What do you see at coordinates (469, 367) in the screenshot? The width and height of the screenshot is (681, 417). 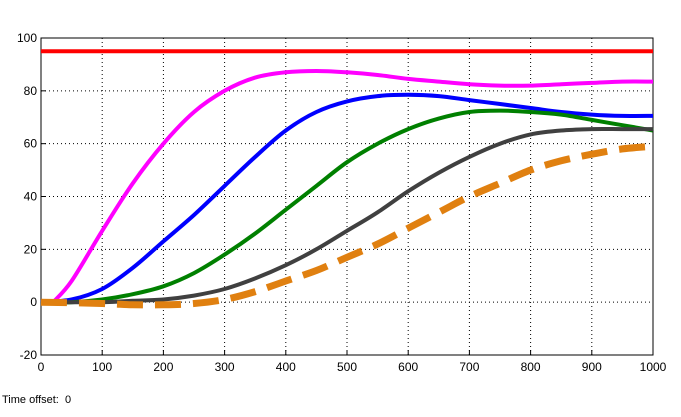 I see `x-tick-label: 700` at bounding box center [469, 367].